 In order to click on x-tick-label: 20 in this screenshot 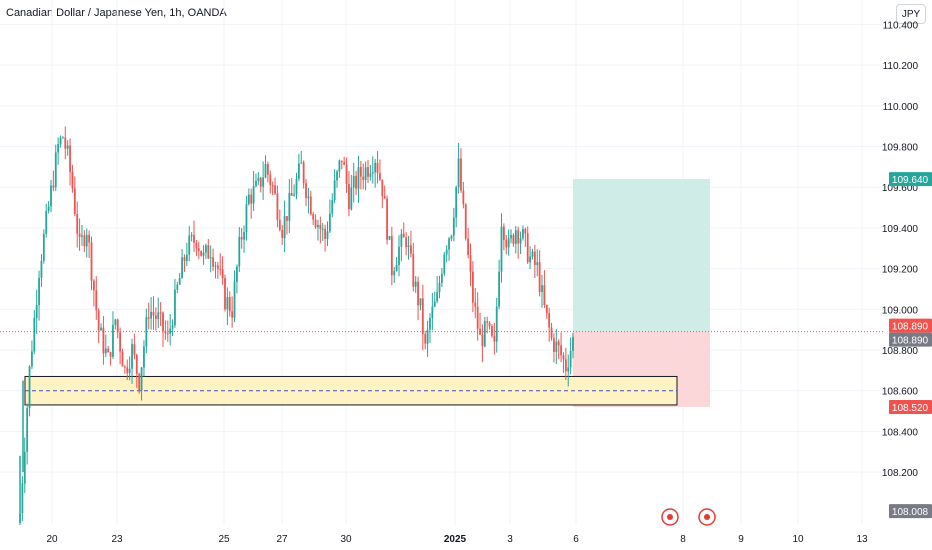, I will do `click(52, 539)`.